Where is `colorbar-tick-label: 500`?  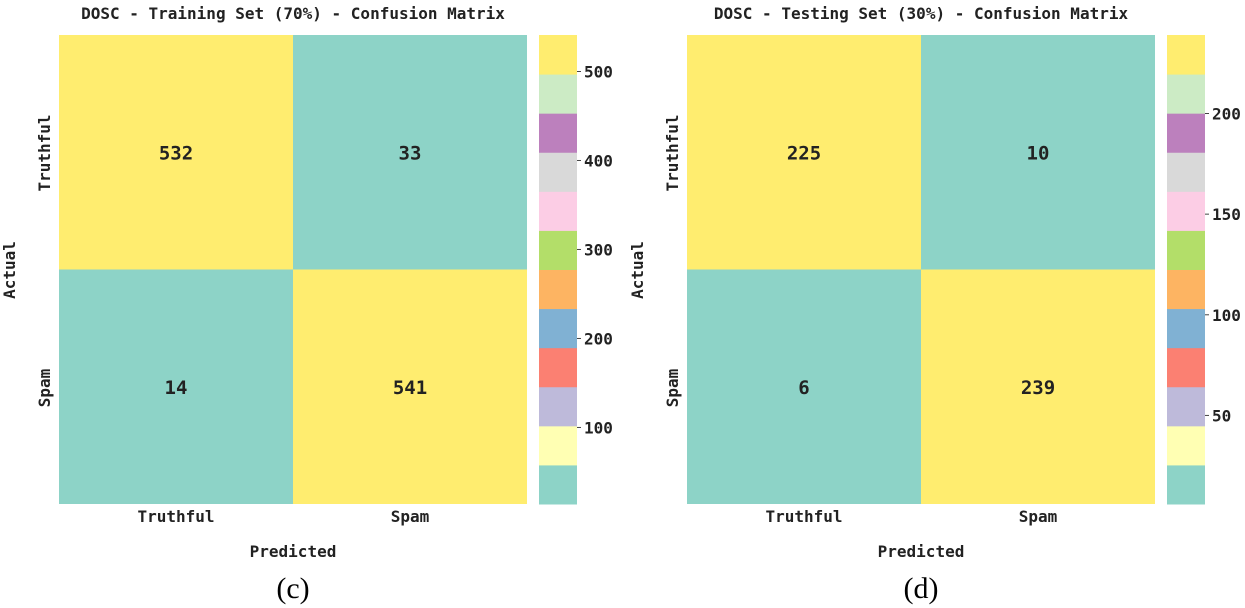 colorbar-tick-label: 500 is located at coordinates (598, 71).